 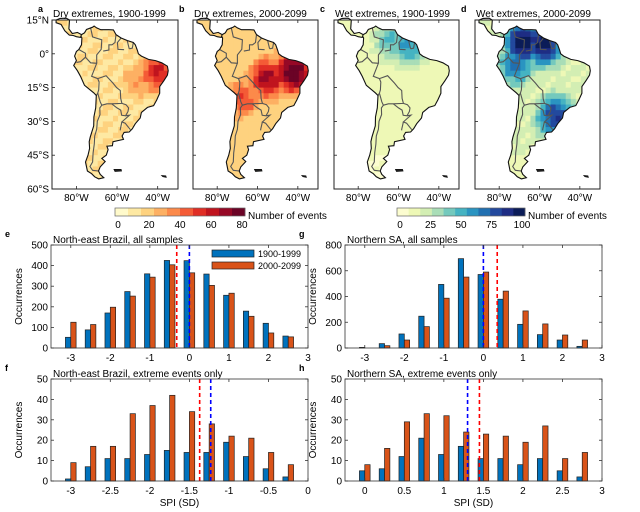 What do you see at coordinates (414, 212) in the screenshot?
I see `colorbar-swatch` at bounding box center [414, 212].